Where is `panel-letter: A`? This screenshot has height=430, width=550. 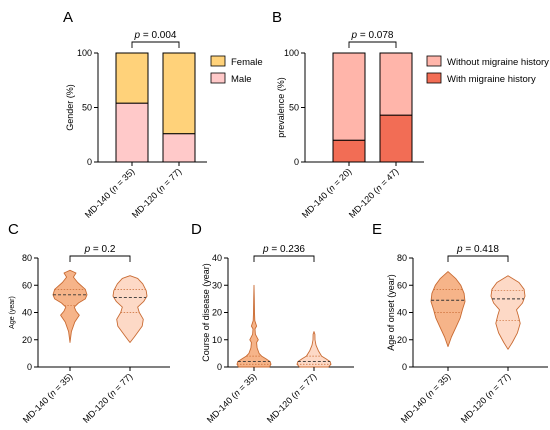 panel-letter: A is located at coordinates (68, 17).